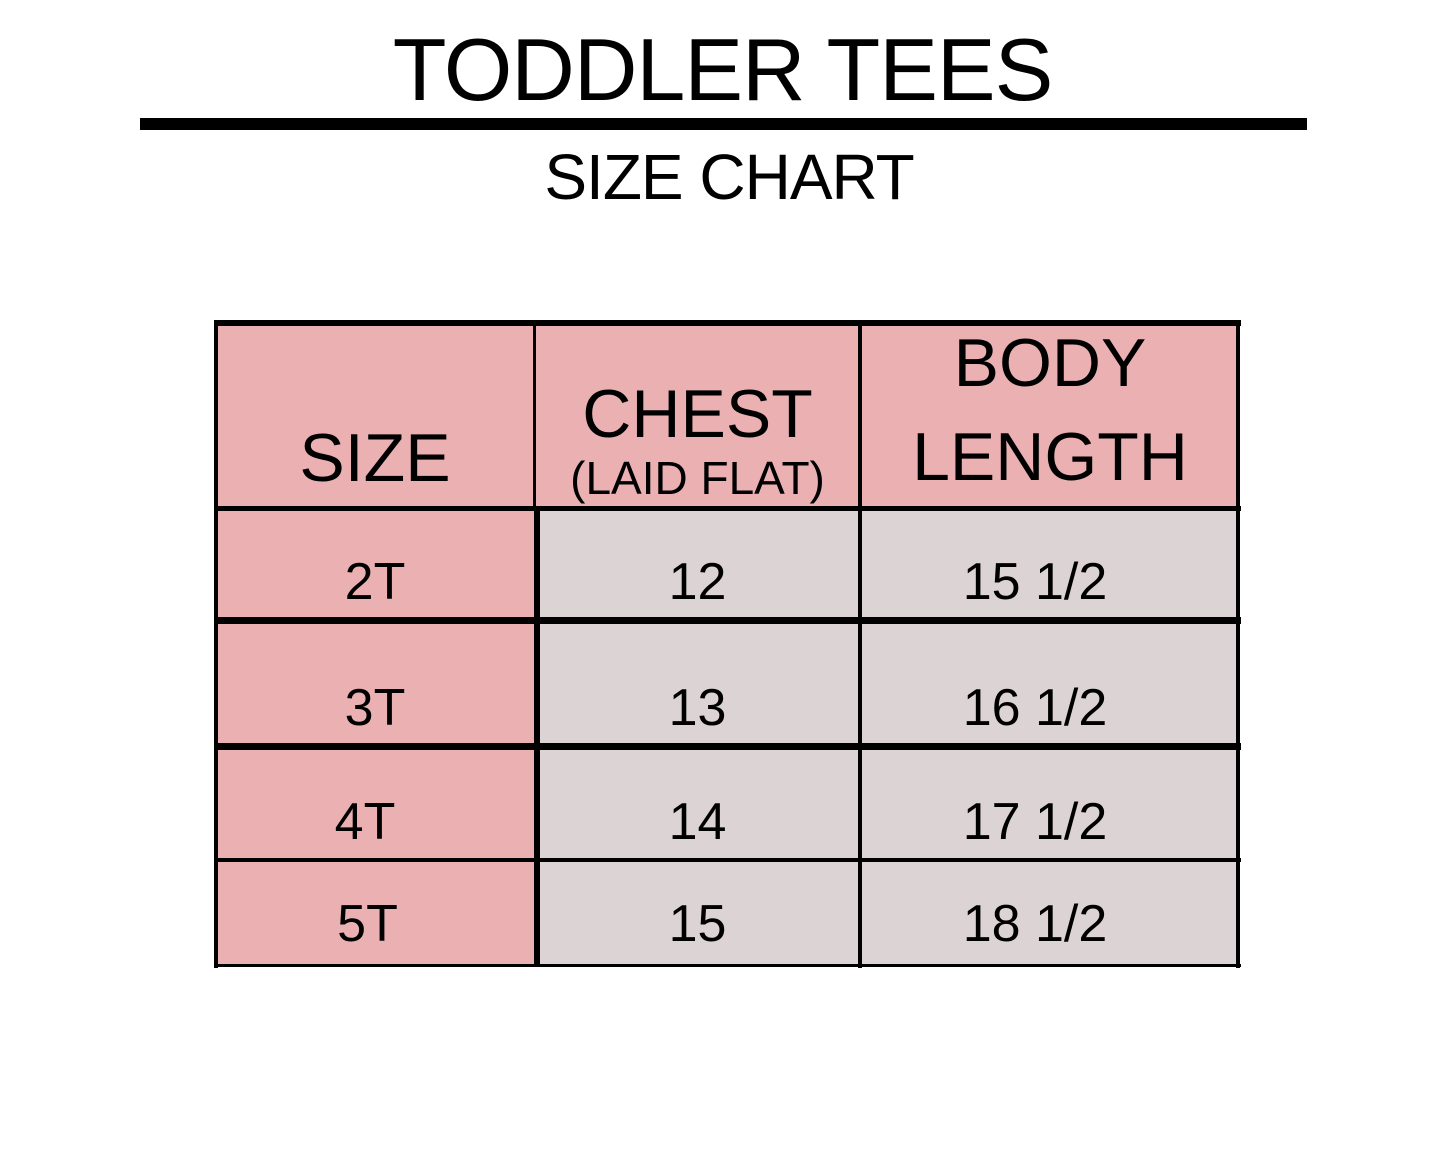 The height and width of the screenshot is (1174, 1445). What do you see at coordinates (375, 458) in the screenshot?
I see `header-size-label: SIZE` at bounding box center [375, 458].